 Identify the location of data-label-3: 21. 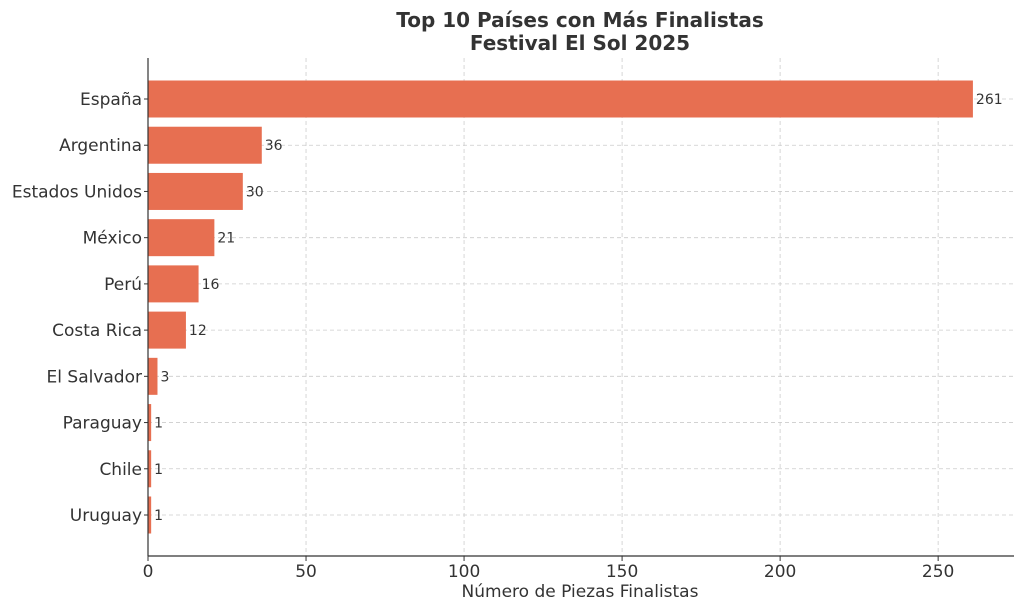
(226, 239).